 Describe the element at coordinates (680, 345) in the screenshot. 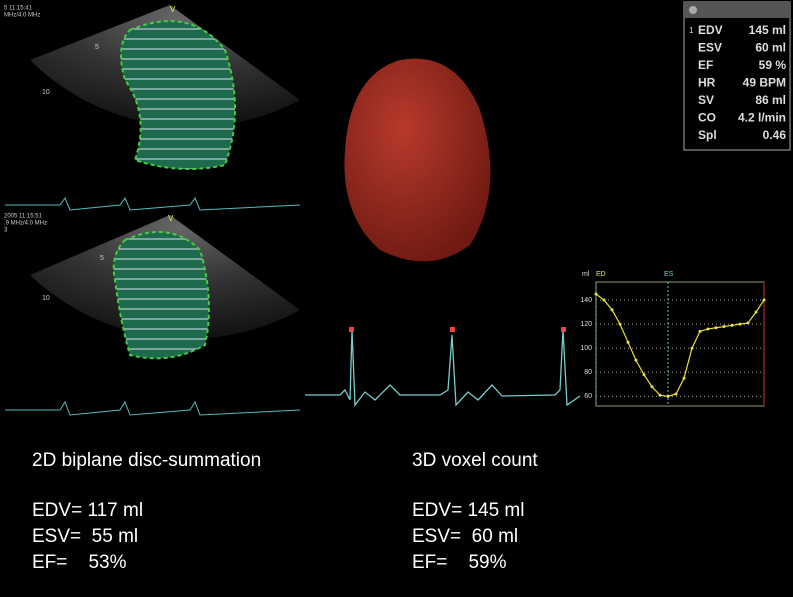

I see `volume-curve` at that location.